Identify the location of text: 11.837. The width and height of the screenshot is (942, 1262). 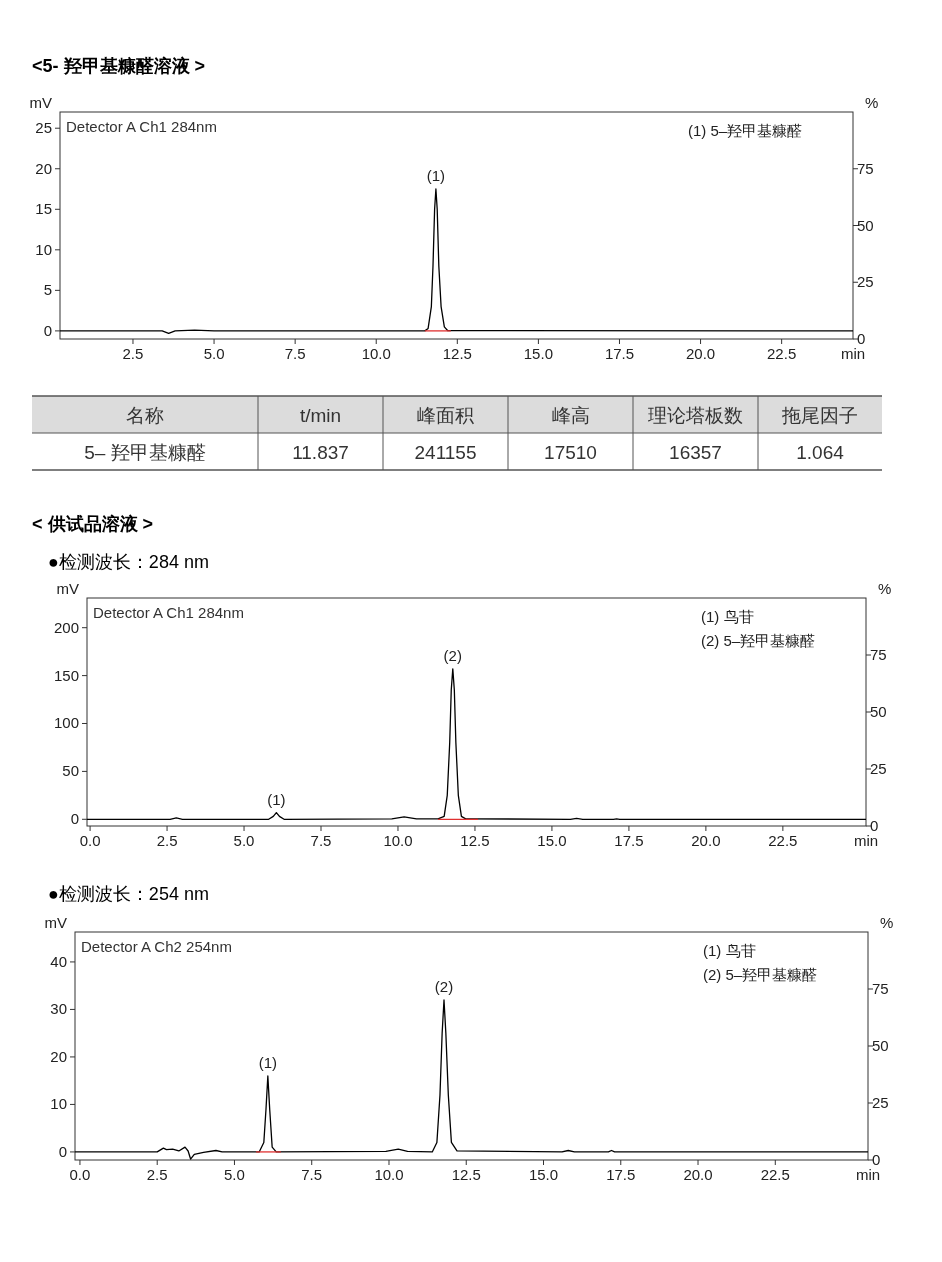
(320, 452).